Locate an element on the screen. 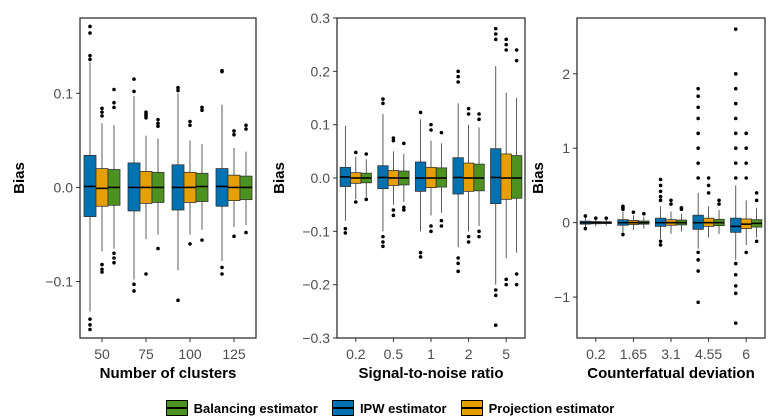 The width and height of the screenshot is (780, 420). y-tick-label: −0.1 is located at coordinates (59, 282).